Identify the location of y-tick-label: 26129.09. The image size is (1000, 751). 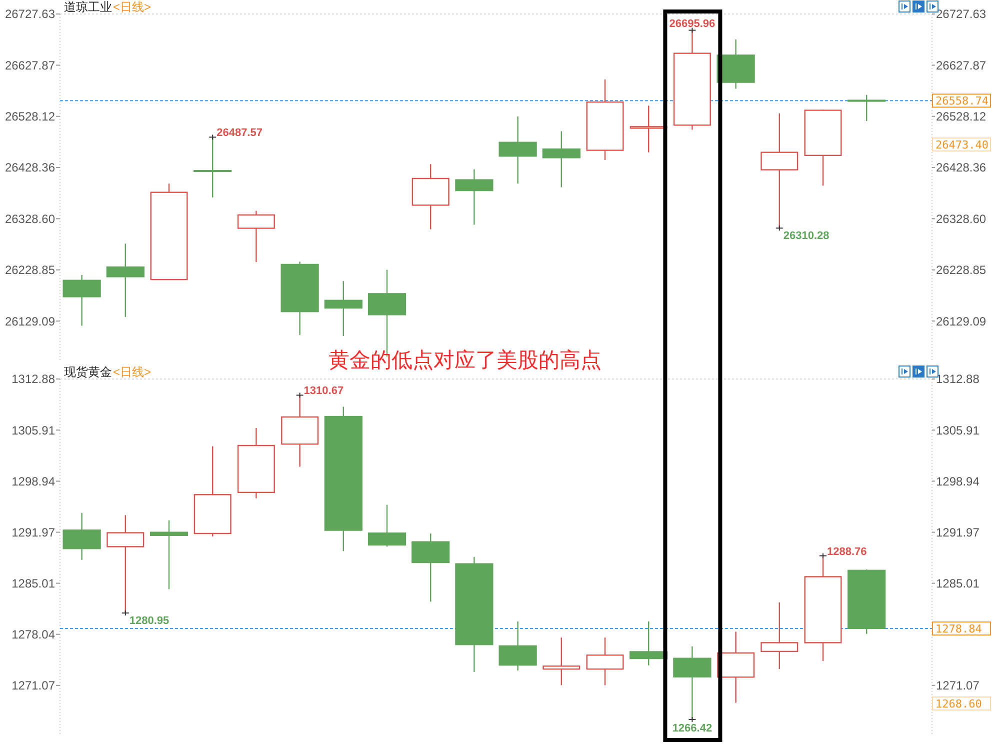
(30, 321).